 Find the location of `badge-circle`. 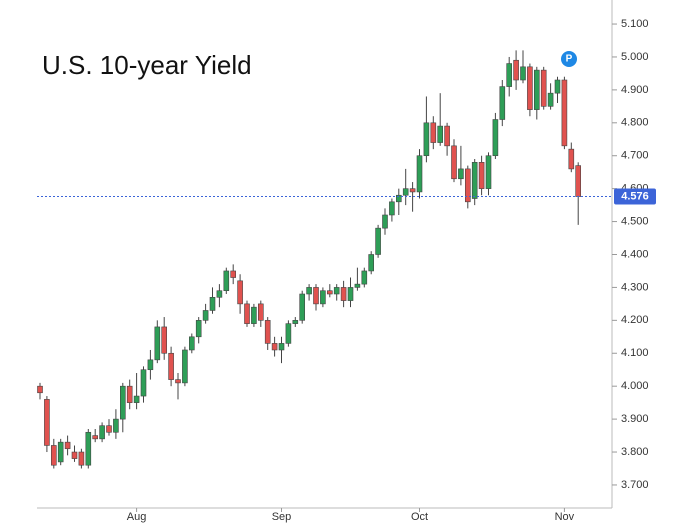

badge-circle is located at coordinates (569, 59).